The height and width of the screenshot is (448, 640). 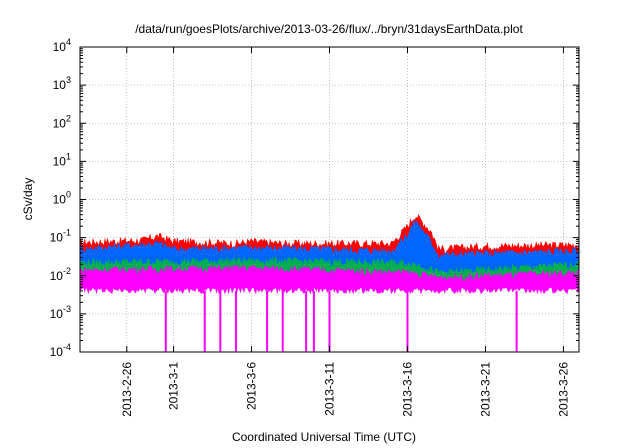 I want to click on x-tick-label: 2013-3-26, so click(x=563, y=389).